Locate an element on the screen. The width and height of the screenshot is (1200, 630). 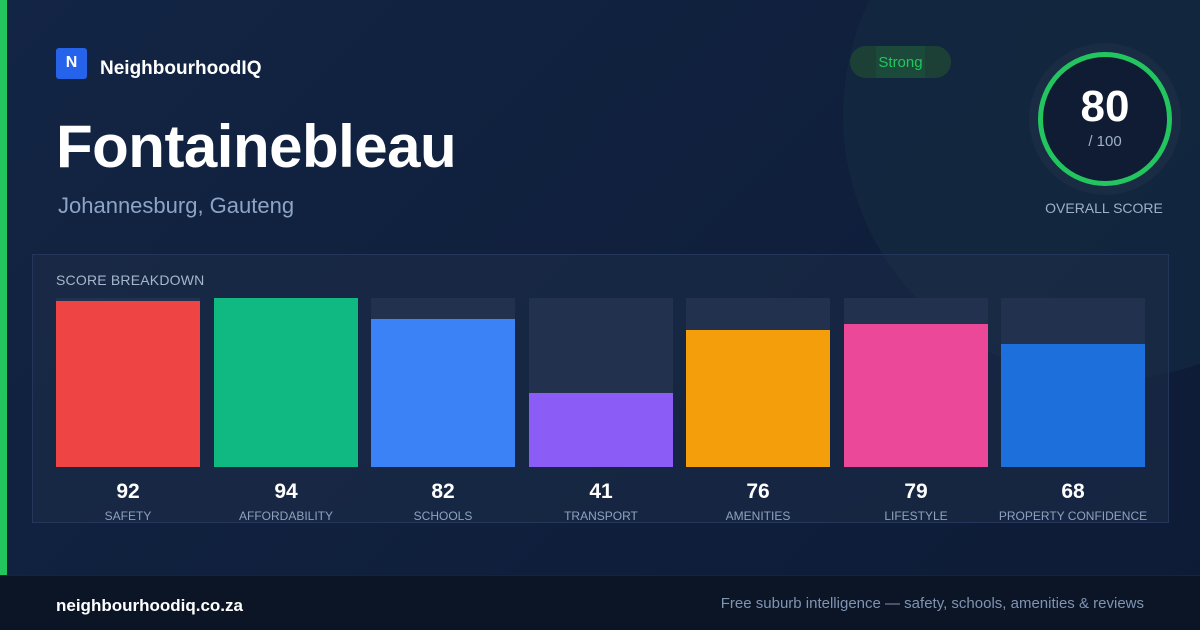
score-bar-value: 82 is located at coordinates (443, 491).